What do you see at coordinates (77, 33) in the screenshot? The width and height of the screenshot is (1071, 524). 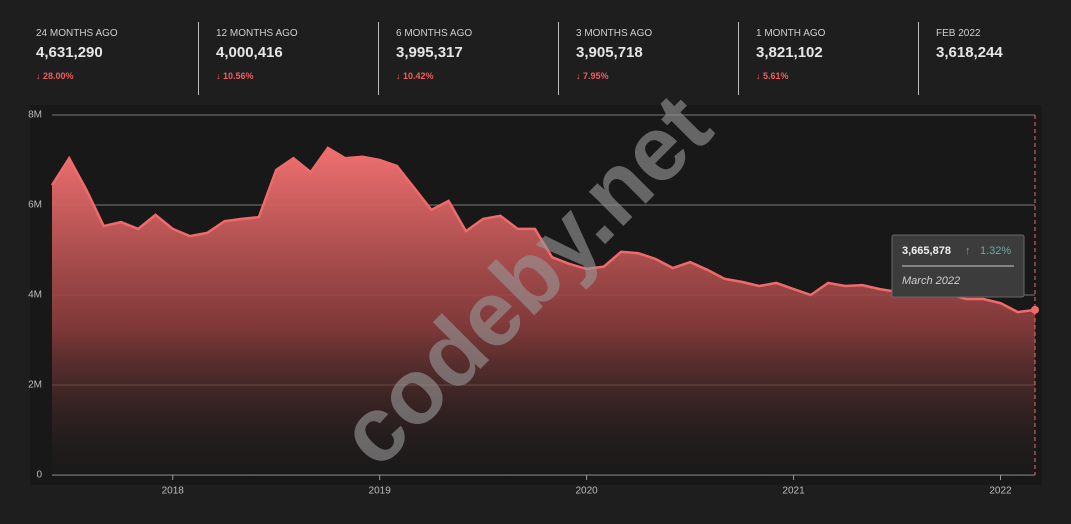 I see `stat-label: 24 MONTHS AGO` at bounding box center [77, 33].